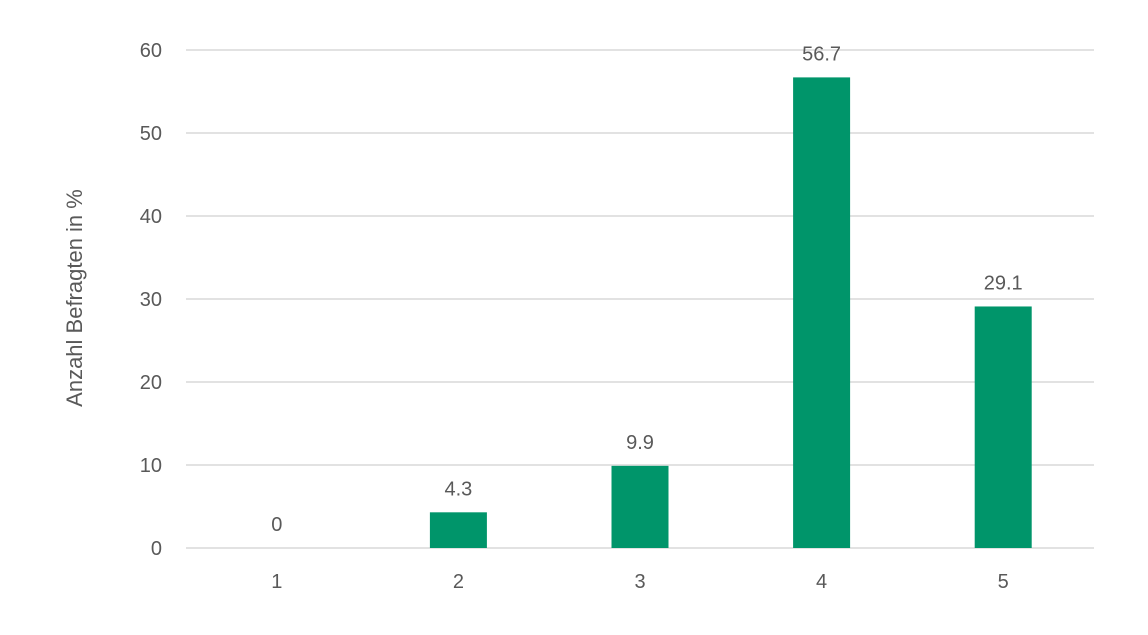  I want to click on data-label: 4.3, so click(458, 489).